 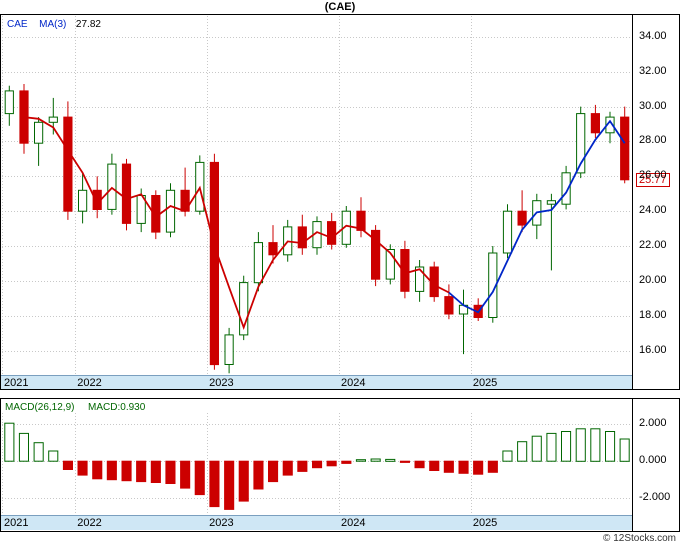 What do you see at coordinates (221, 523) in the screenshot?
I see `macd-x-tick: 2023` at bounding box center [221, 523].